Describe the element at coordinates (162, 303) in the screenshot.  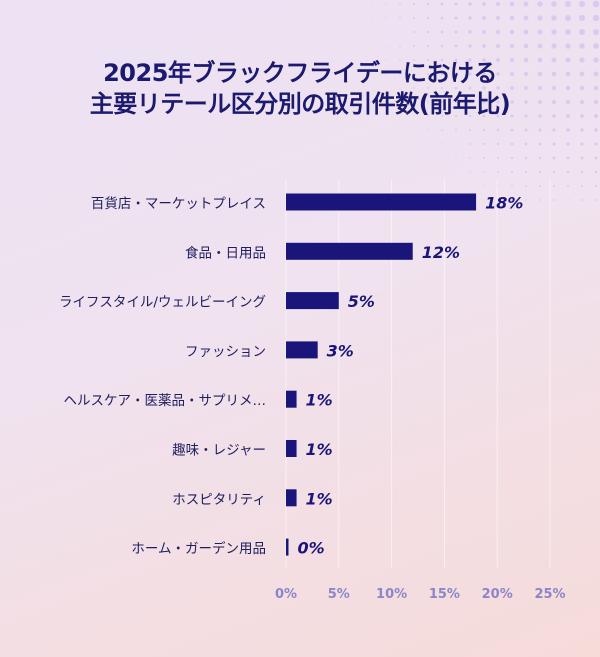
I see `category-label: ライフスタイル/ウェルビーイング` at that location.